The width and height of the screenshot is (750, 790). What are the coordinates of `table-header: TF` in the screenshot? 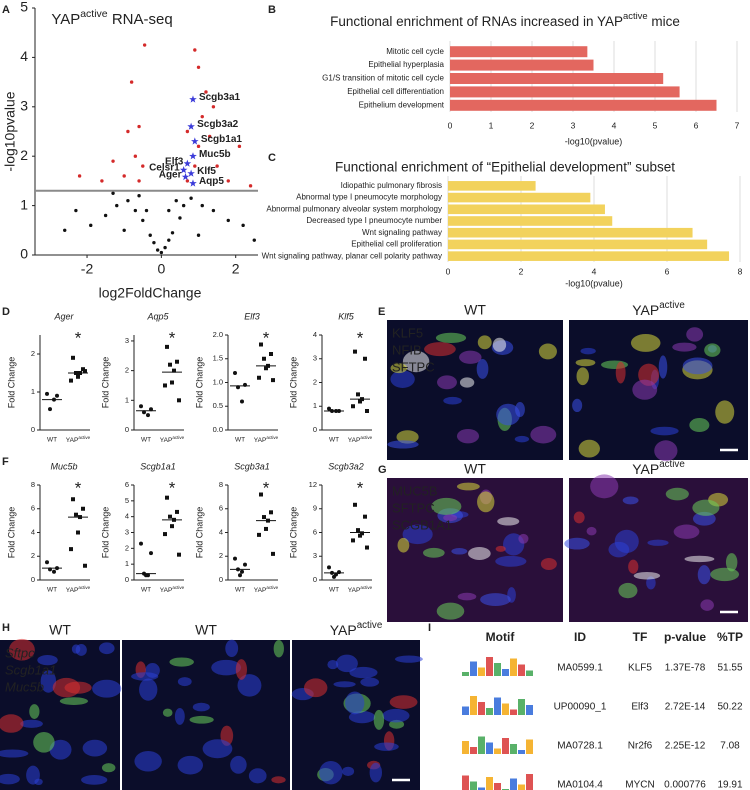 It's located at (640, 637).